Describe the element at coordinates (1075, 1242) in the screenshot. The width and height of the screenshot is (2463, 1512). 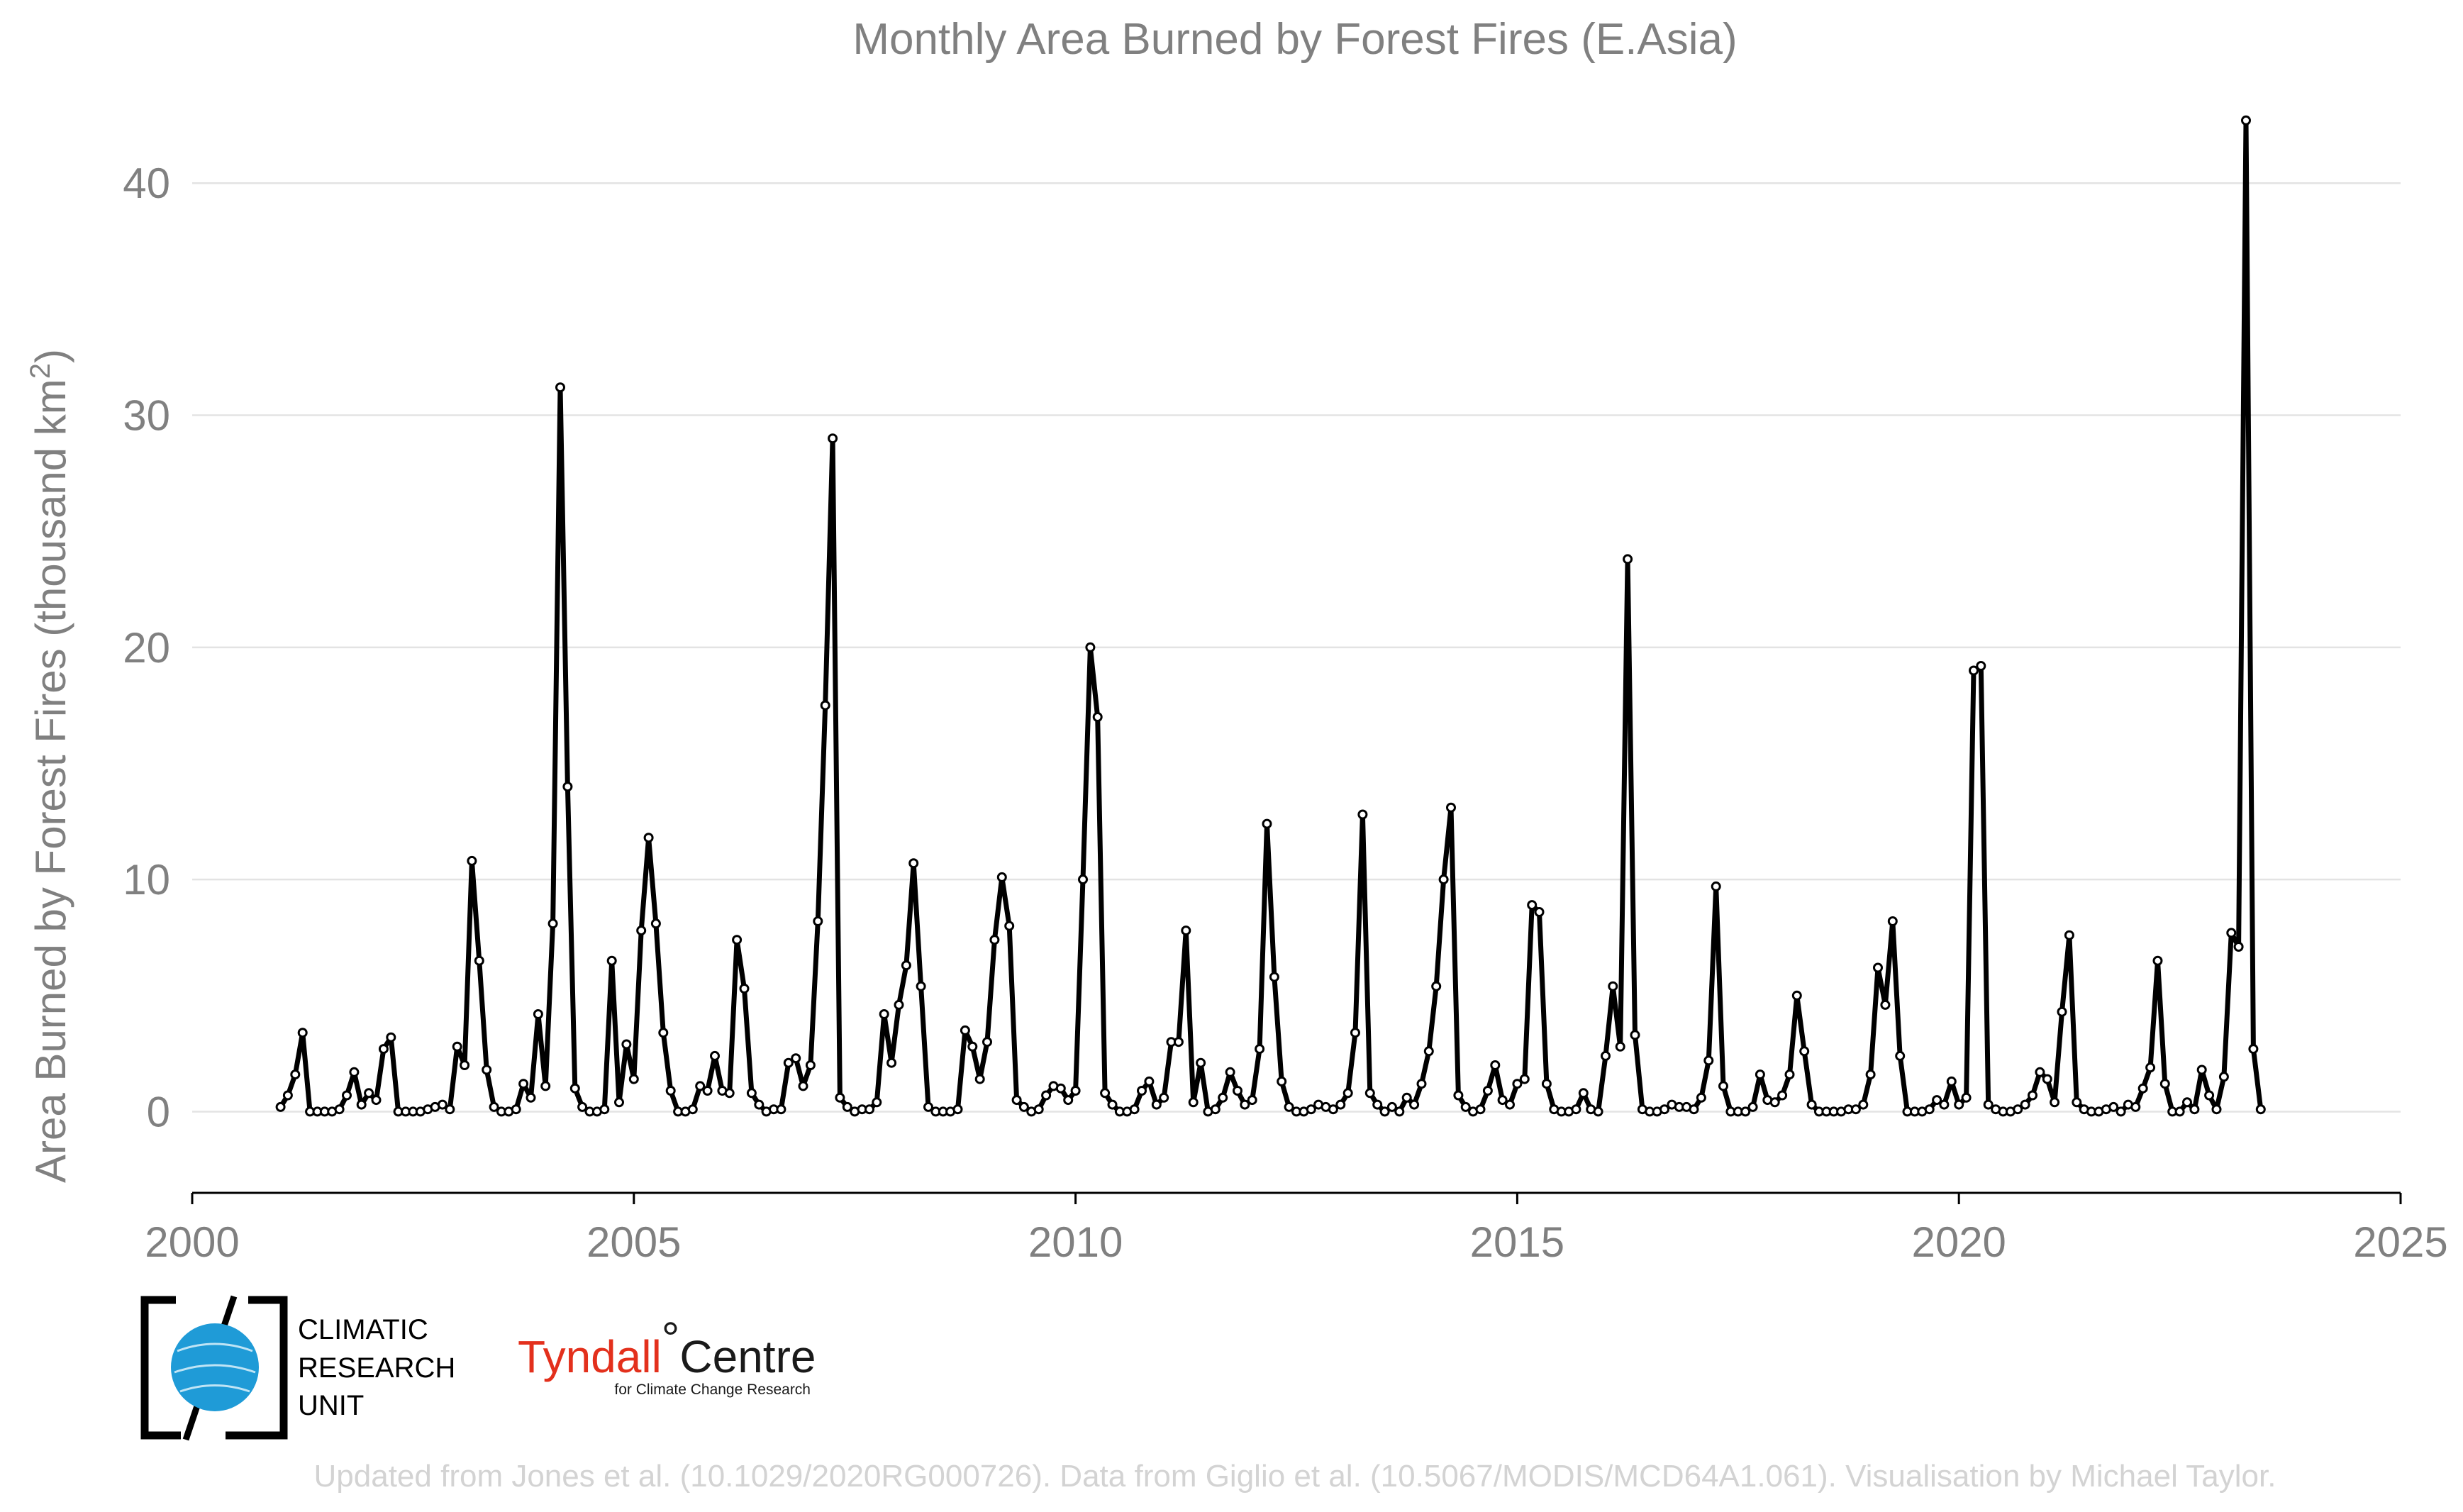
I see `x-tick-label: 2010` at that location.